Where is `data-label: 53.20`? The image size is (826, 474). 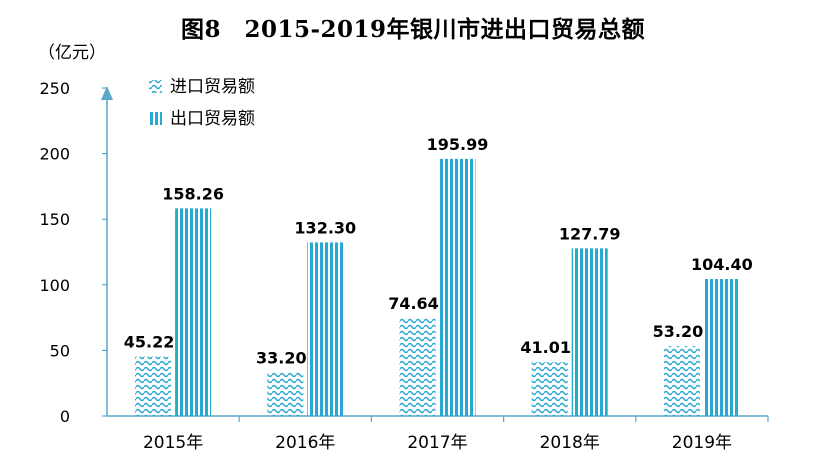 data-label: 53.20 is located at coordinates (678, 331).